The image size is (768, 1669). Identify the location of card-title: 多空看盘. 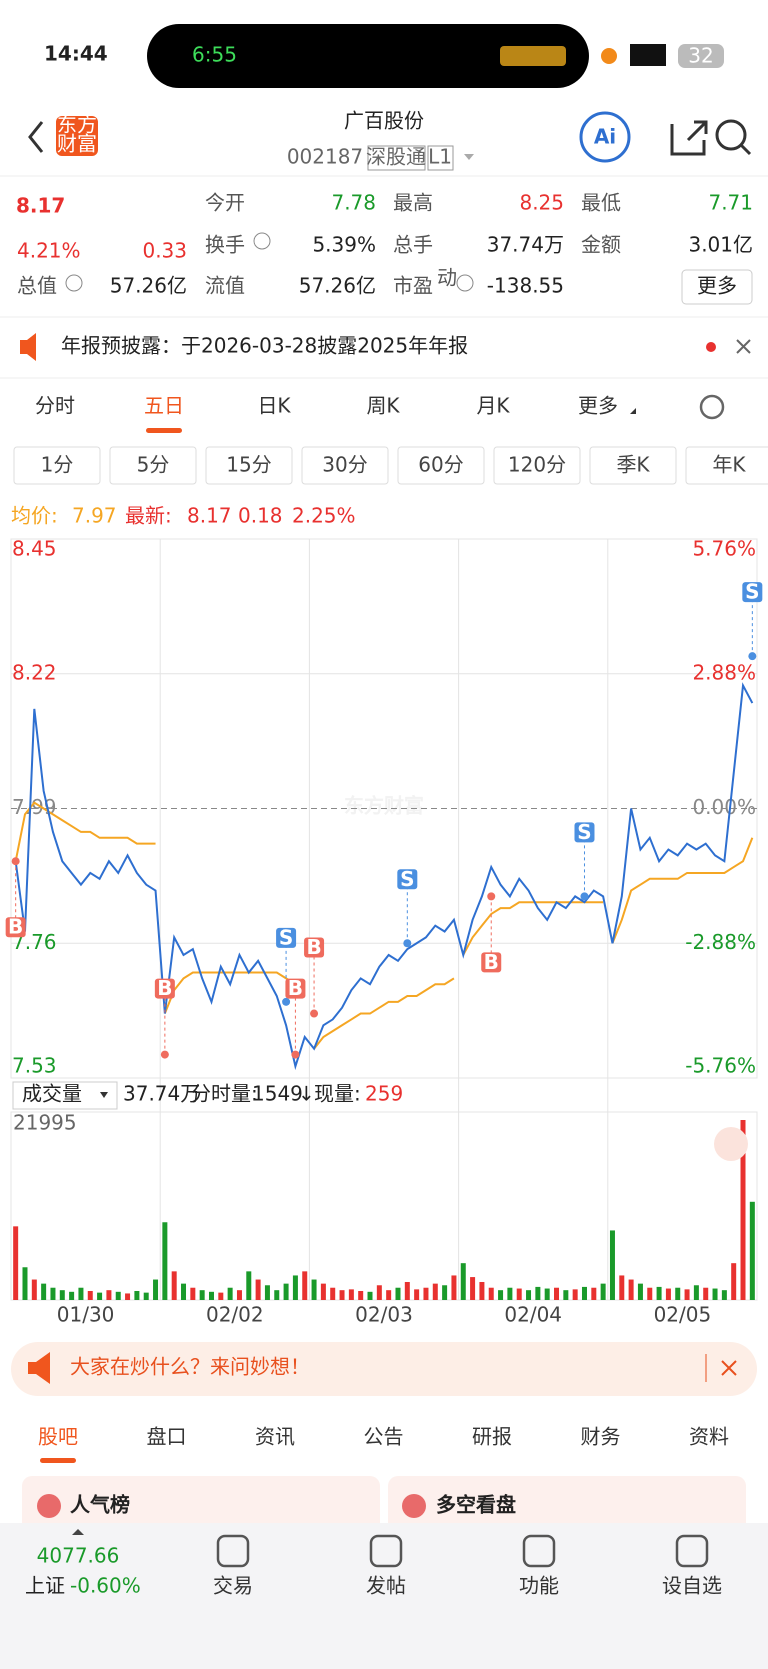
(476, 1505).